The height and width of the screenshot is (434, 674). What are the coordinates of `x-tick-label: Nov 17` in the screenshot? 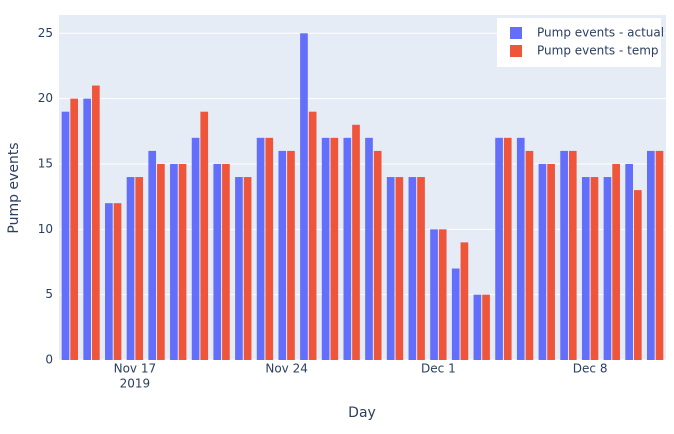 It's located at (135, 369).